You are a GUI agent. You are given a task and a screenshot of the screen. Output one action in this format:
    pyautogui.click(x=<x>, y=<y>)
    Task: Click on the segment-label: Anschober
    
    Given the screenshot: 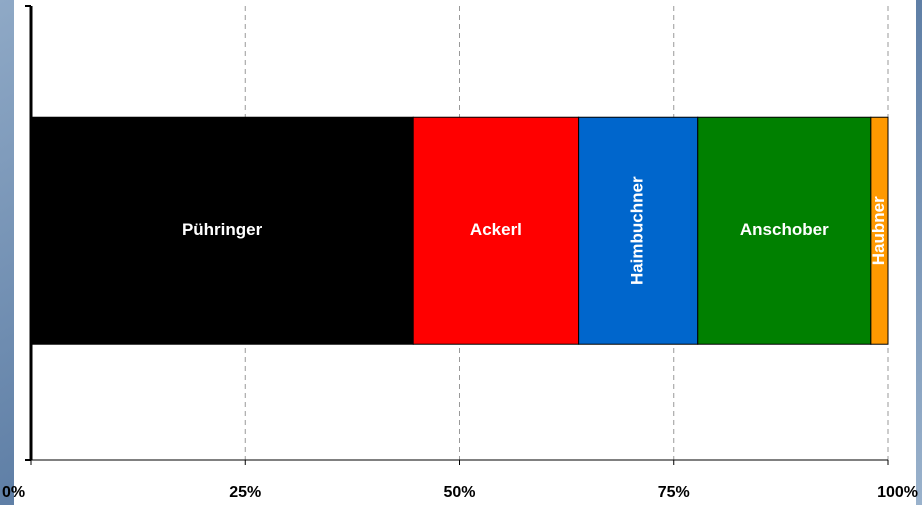 What is the action you would take?
    pyautogui.click(x=784, y=229)
    